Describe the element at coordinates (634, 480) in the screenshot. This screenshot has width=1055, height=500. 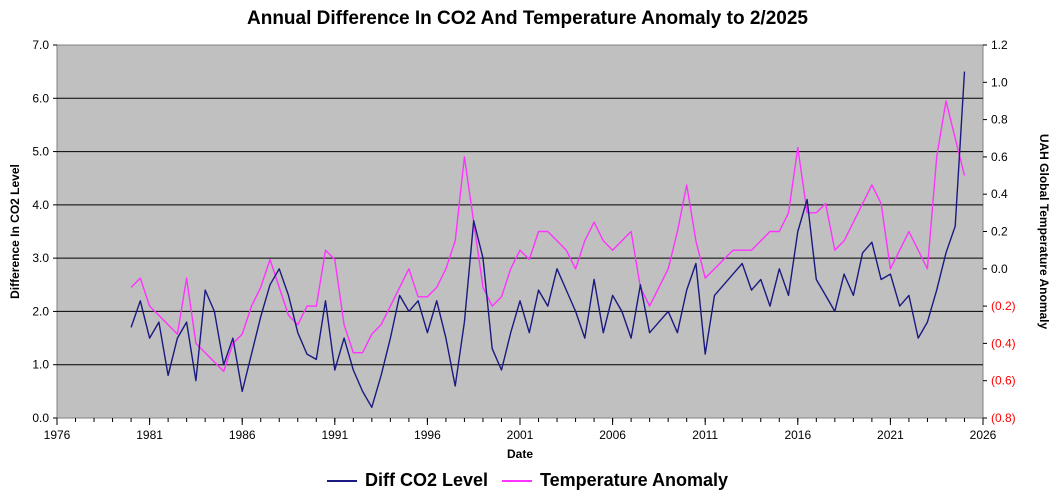
I see `legend-label-temperature: Temperature Anomaly` at that location.